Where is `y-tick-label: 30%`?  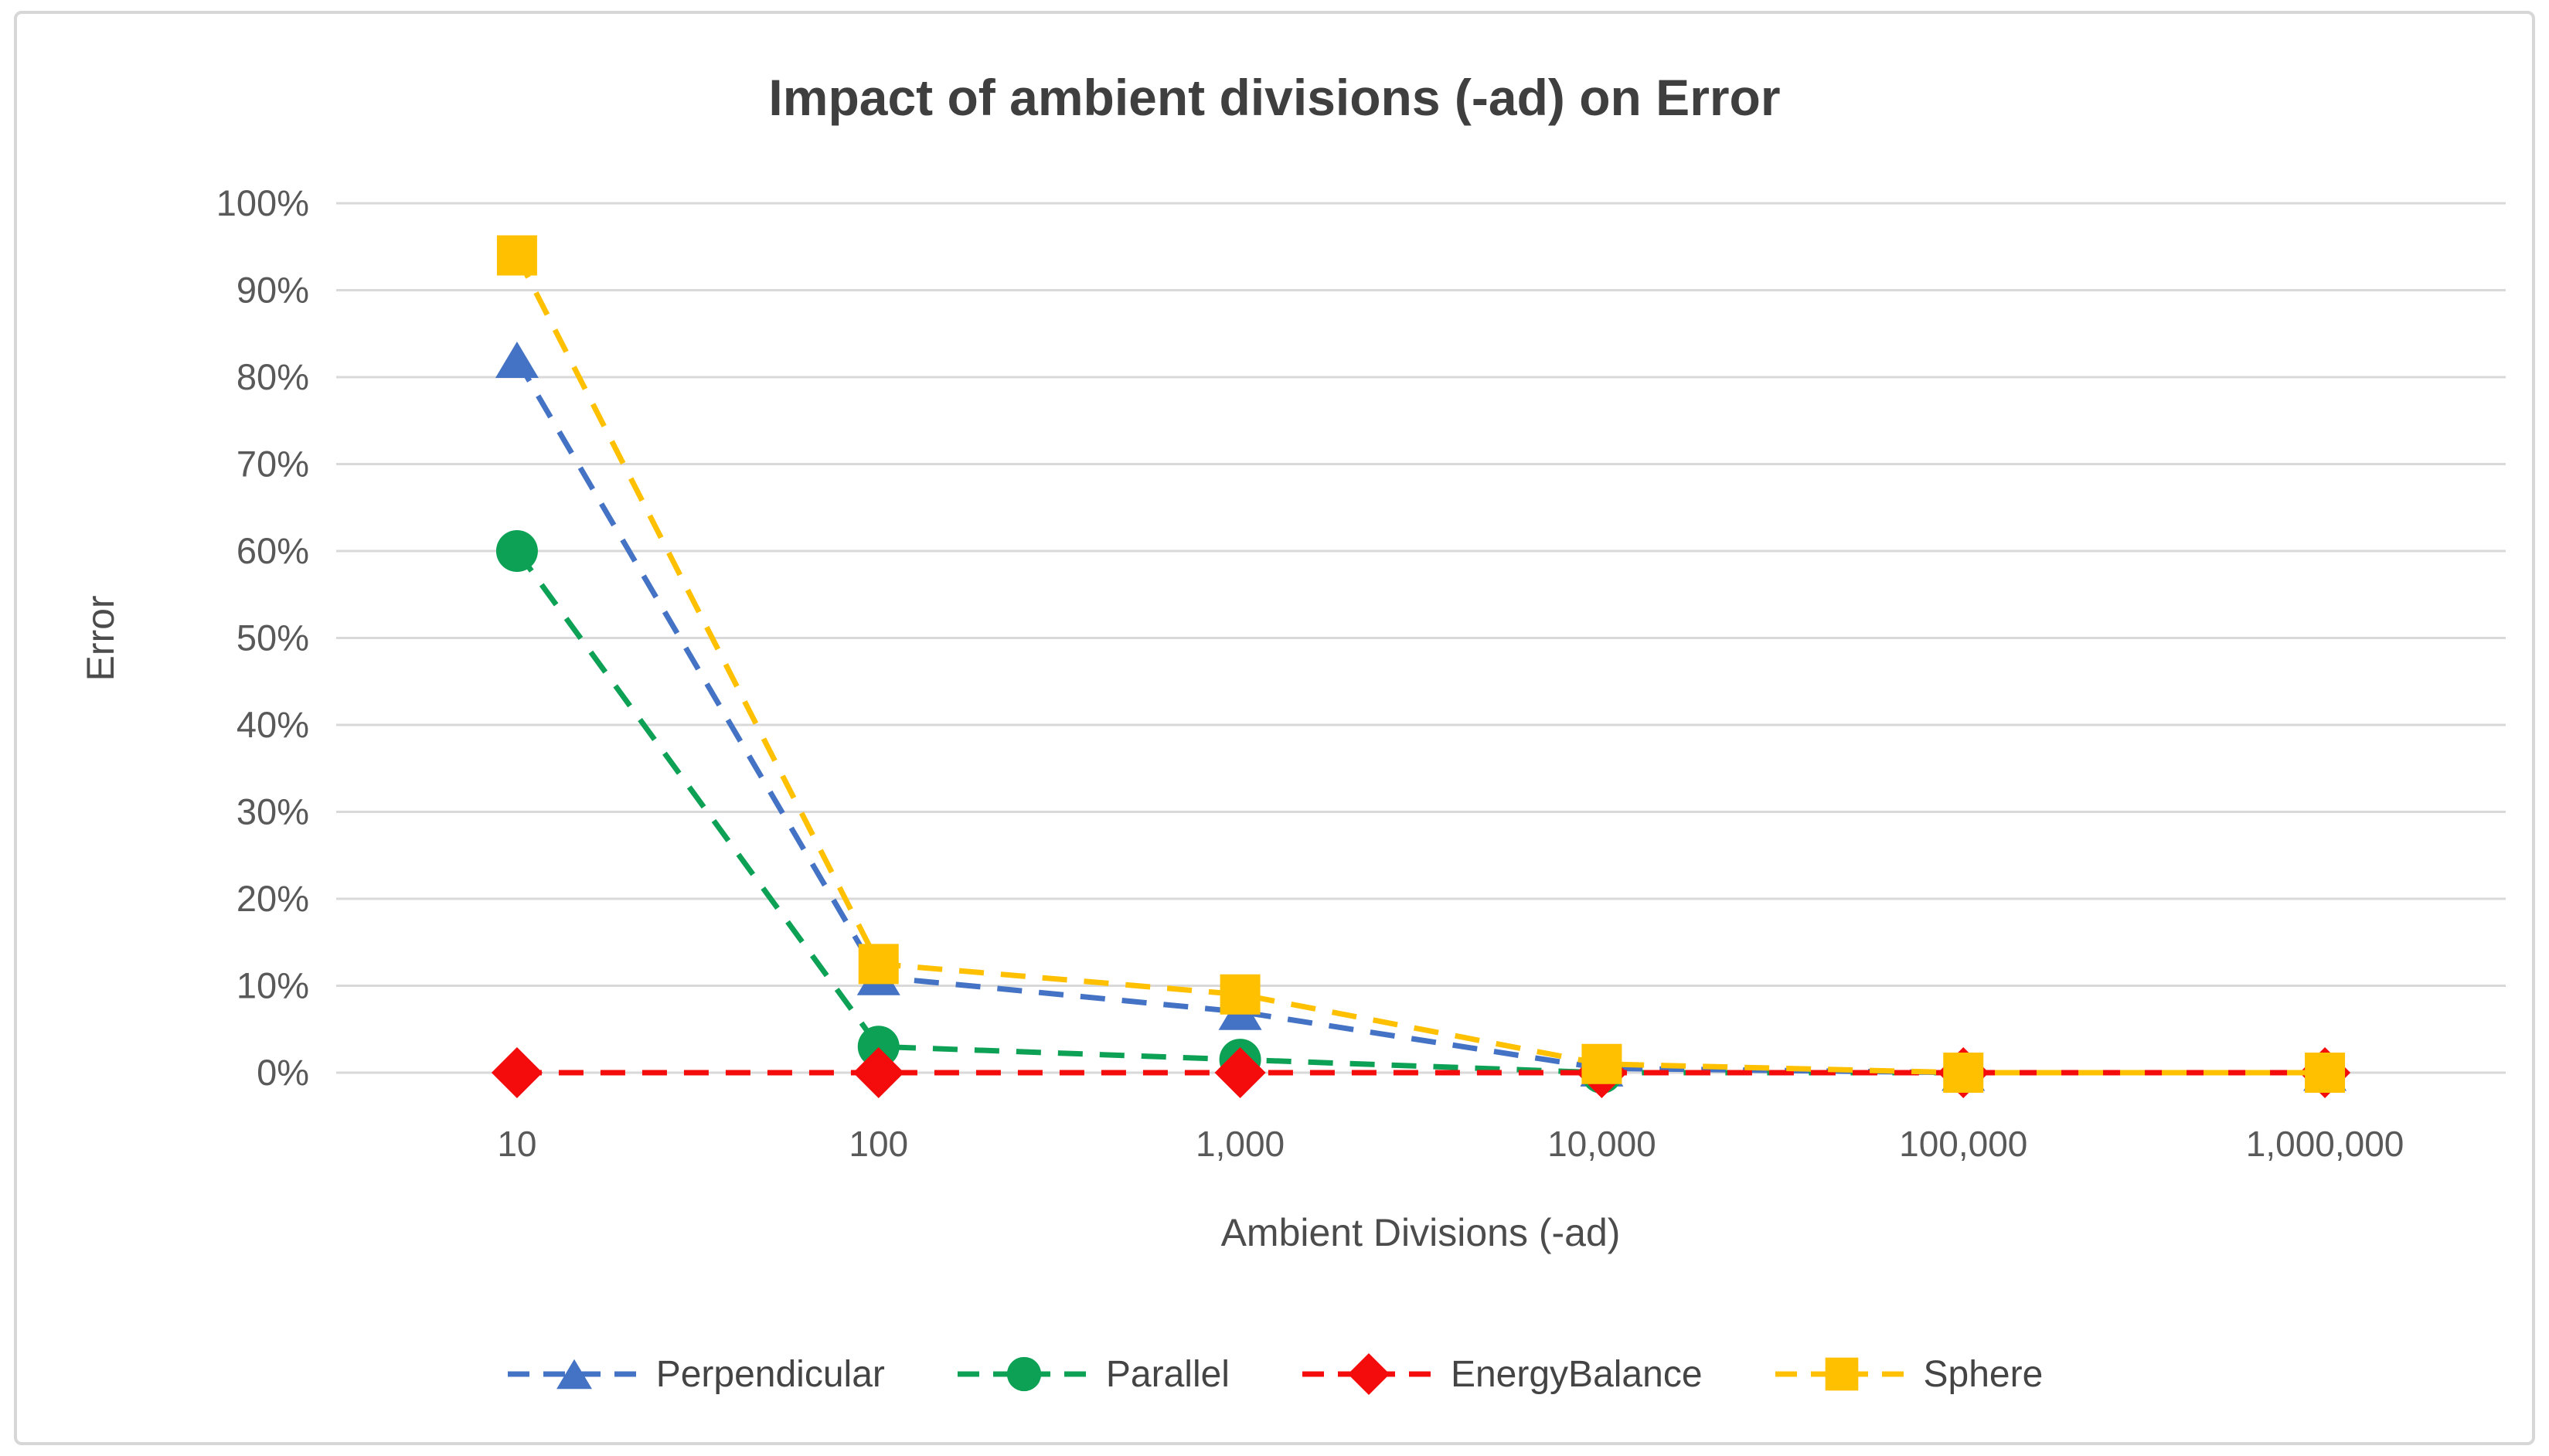
y-tick-label: 30% is located at coordinates (273, 812).